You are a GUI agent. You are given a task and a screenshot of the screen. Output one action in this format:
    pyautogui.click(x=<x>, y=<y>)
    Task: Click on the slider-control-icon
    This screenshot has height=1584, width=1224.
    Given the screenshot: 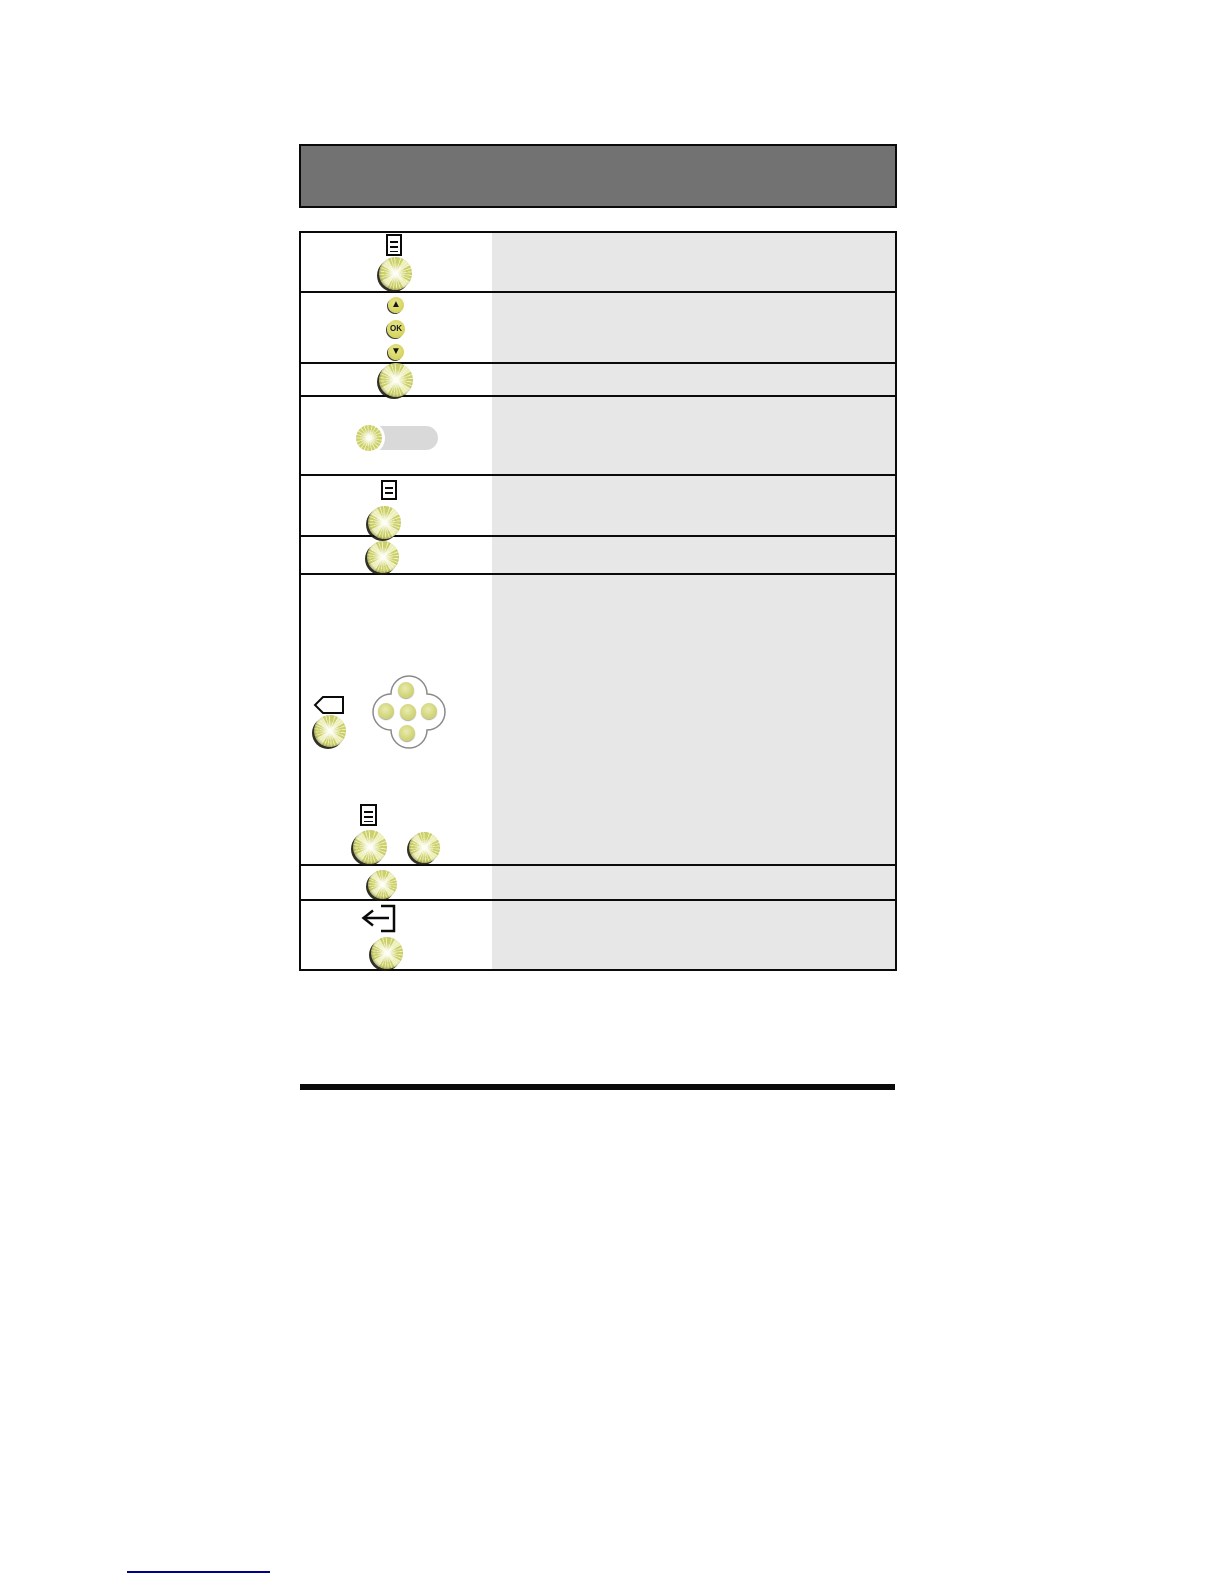 What is the action you would take?
    pyautogui.click(x=369, y=438)
    